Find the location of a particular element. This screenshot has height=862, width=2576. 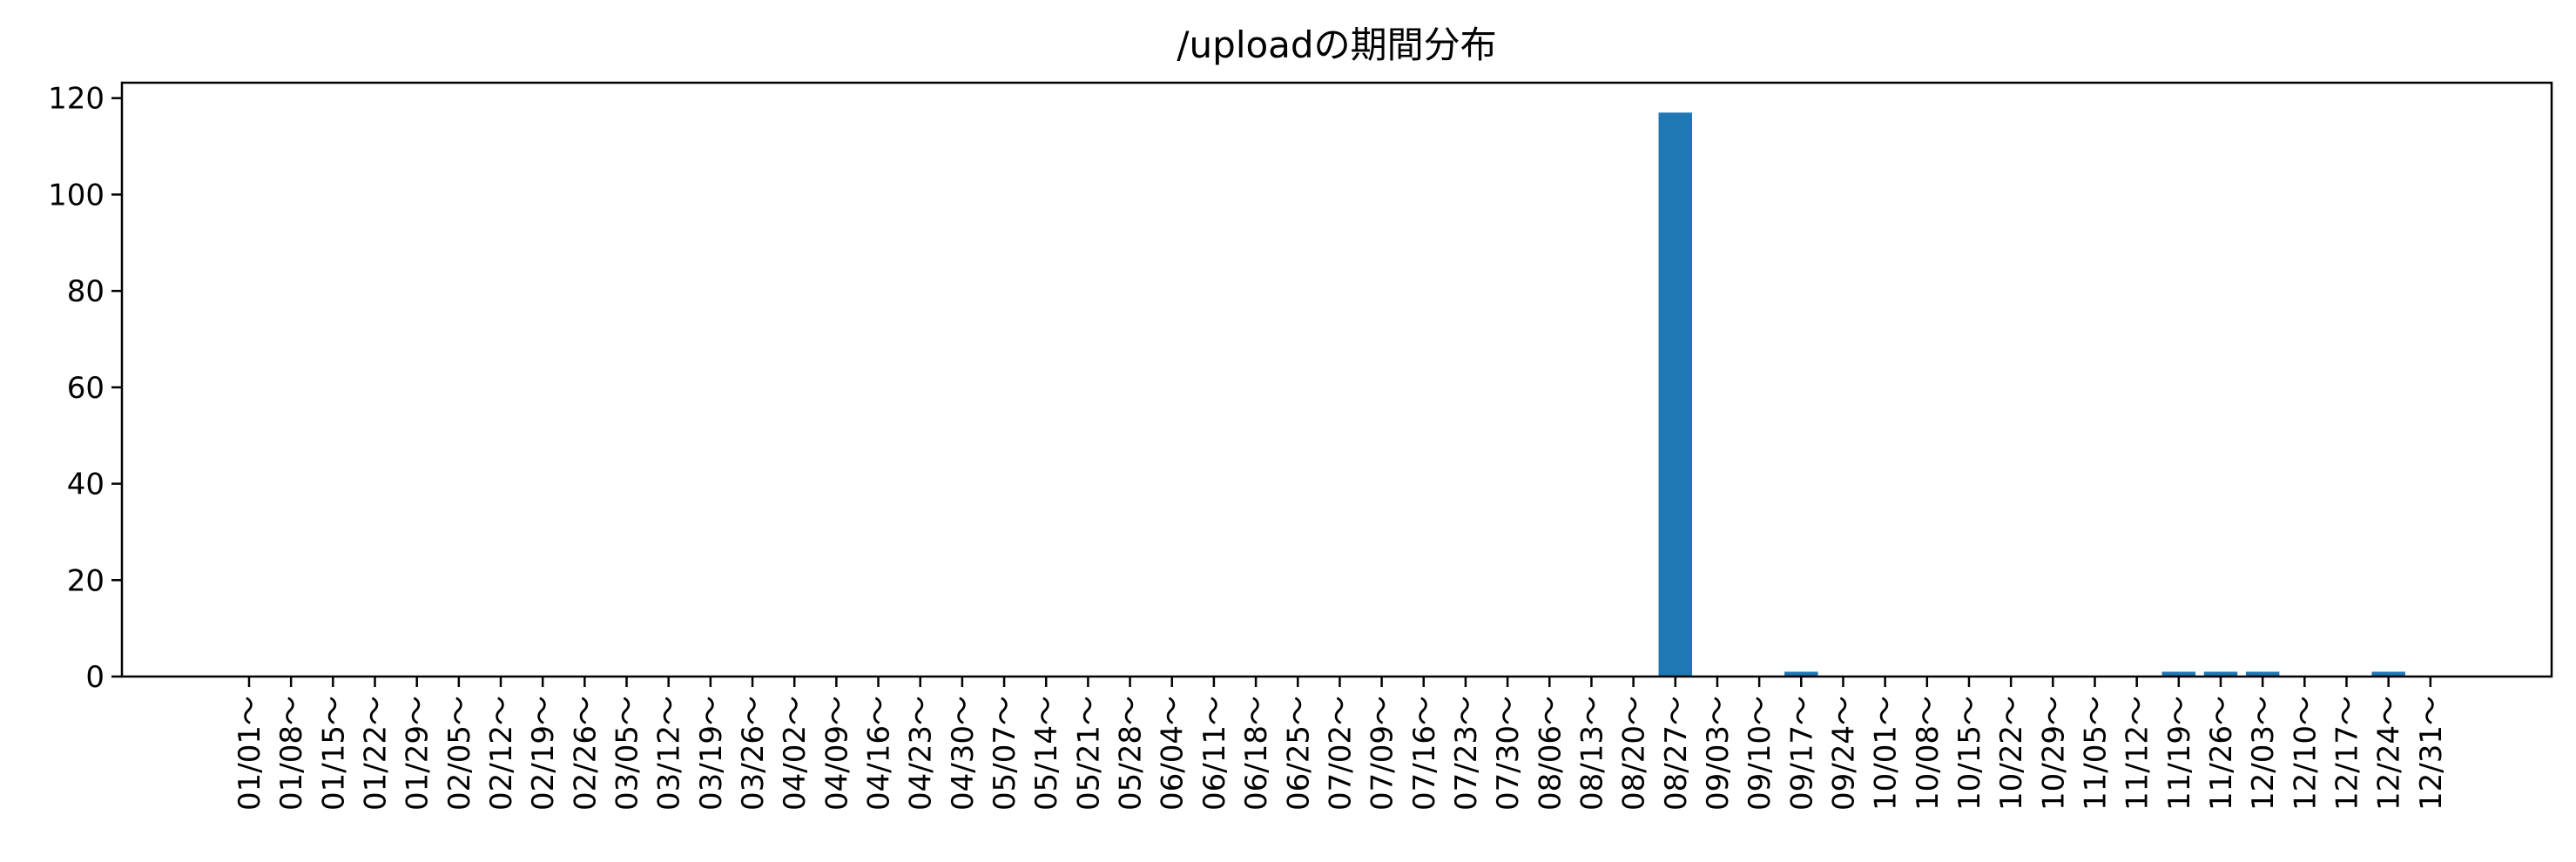

x-tick-label: 09/24～ is located at coordinates (1844, 753).